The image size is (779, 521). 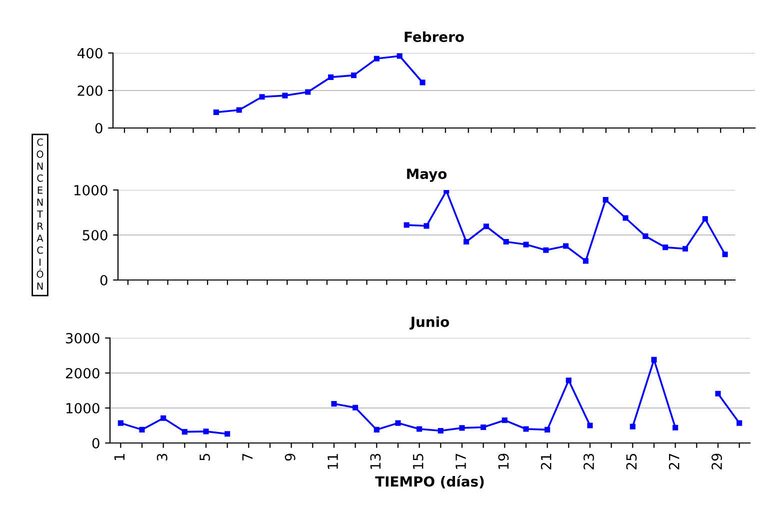 I want to click on chart-title: Febrero, so click(x=434, y=36).